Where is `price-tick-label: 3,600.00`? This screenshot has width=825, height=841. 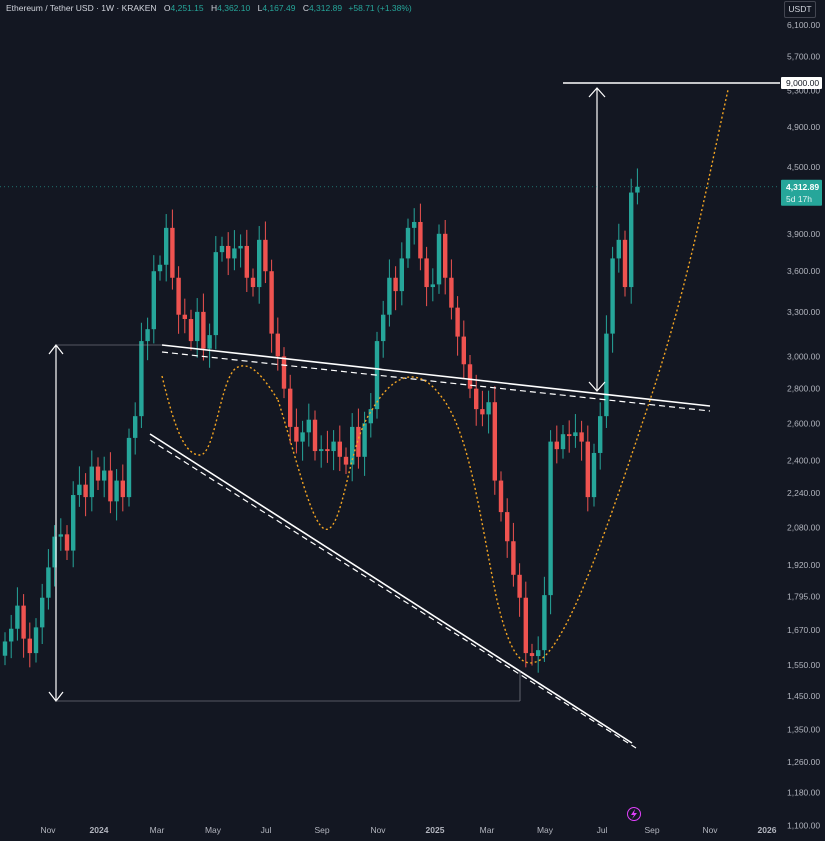
price-tick-label: 3,600.00 is located at coordinates (803, 271).